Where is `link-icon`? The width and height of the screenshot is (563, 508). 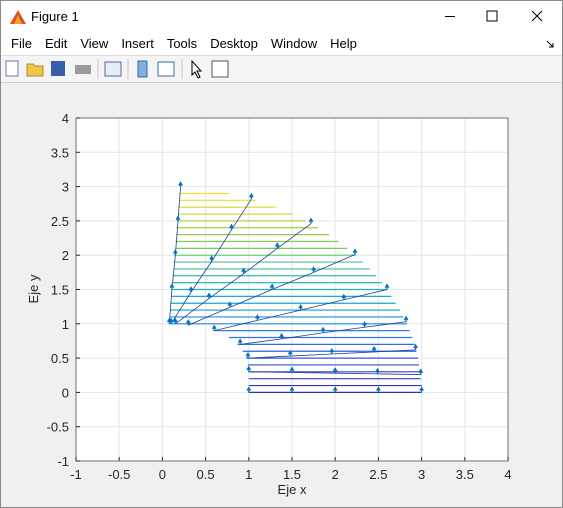 link-icon is located at coordinates (113, 69).